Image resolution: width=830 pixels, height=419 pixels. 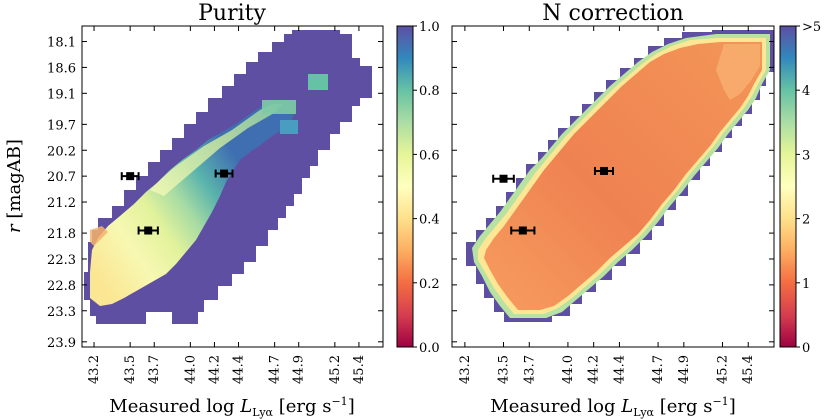 What do you see at coordinates (299, 369) in the screenshot?
I see `purity-x-tick-label: 44.9` at bounding box center [299, 369].